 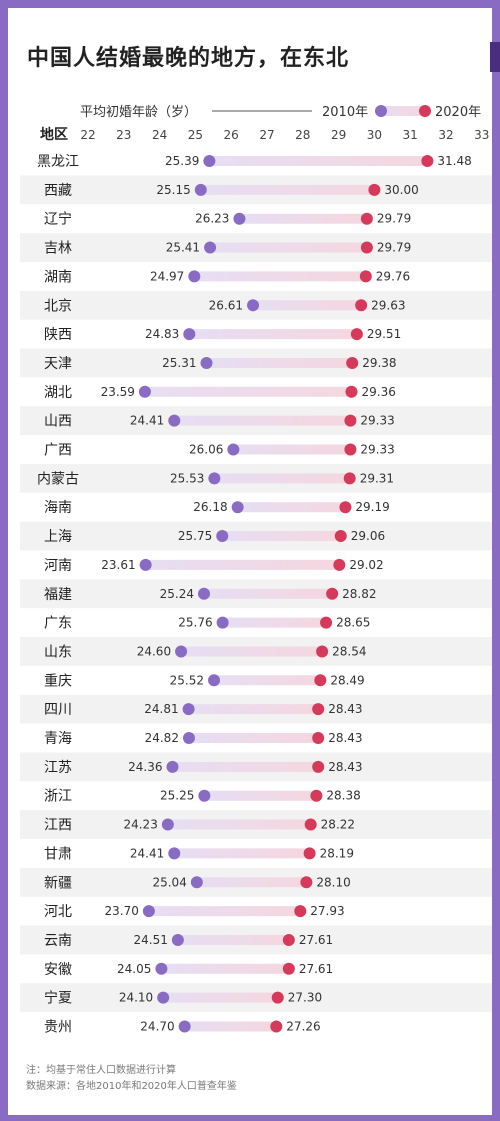 What do you see at coordinates (378, 392) in the screenshot?
I see `label-2020: 29.36` at bounding box center [378, 392].